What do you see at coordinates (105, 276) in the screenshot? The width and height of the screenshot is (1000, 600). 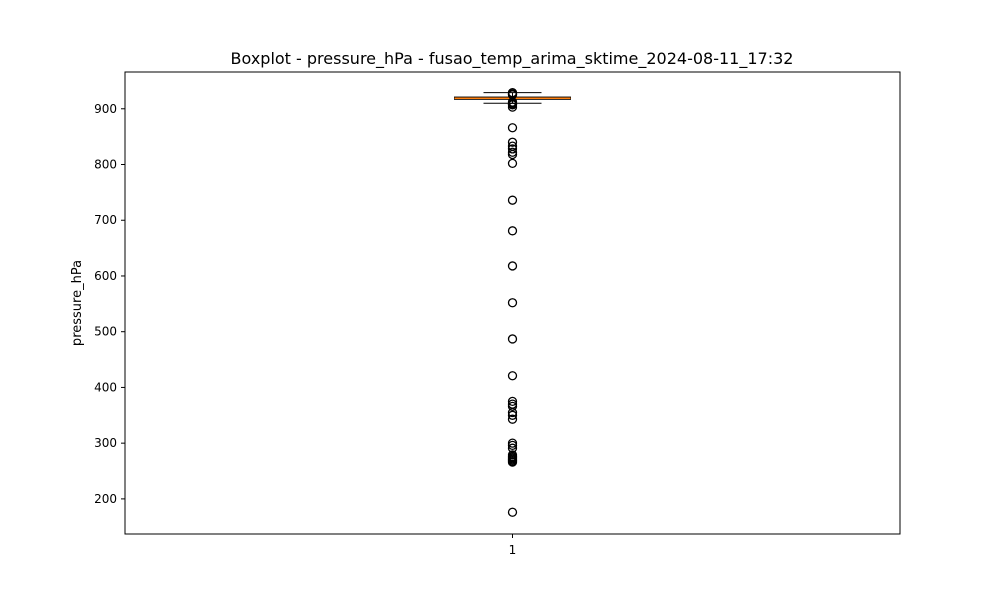 I see `y-tick-label: 600` at bounding box center [105, 276].